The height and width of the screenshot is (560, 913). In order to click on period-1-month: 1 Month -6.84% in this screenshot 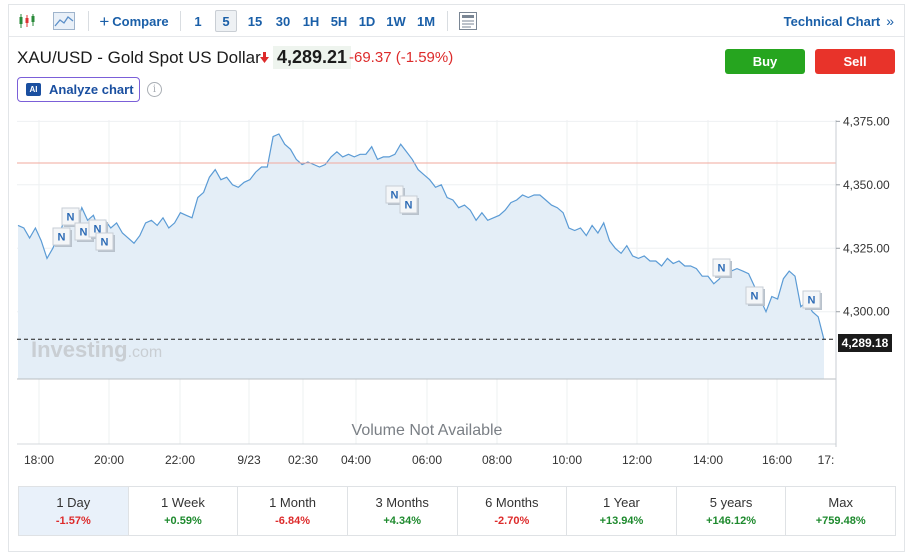, I will do `click(293, 511)`.